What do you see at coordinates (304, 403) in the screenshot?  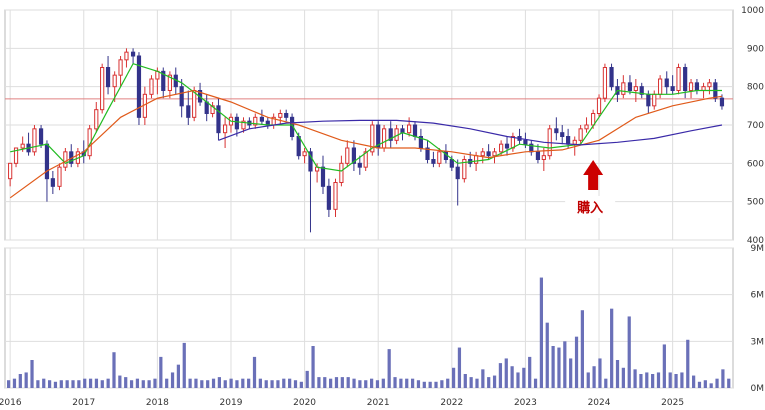 I see `x-tick-label: 2020` at bounding box center [304, 403].